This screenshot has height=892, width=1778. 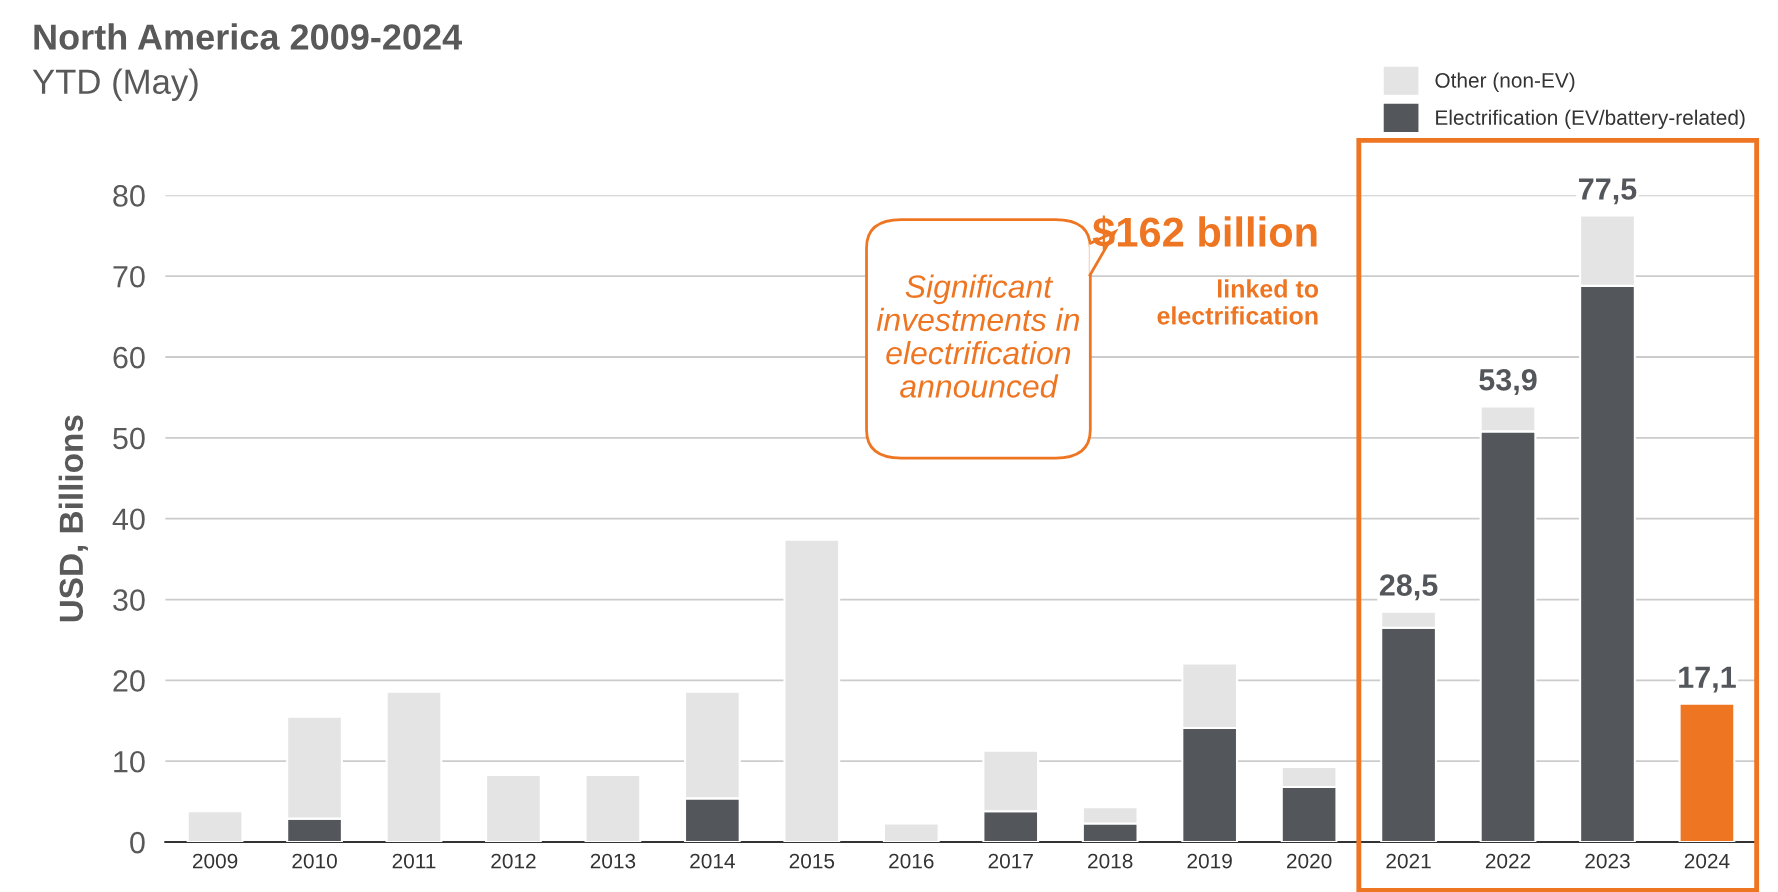 What do you see at coordinates (1590, 119) in the screenshot?
I see `legend-label: Electrification (EV/battery-related)` at bounding box center [1590, 119].